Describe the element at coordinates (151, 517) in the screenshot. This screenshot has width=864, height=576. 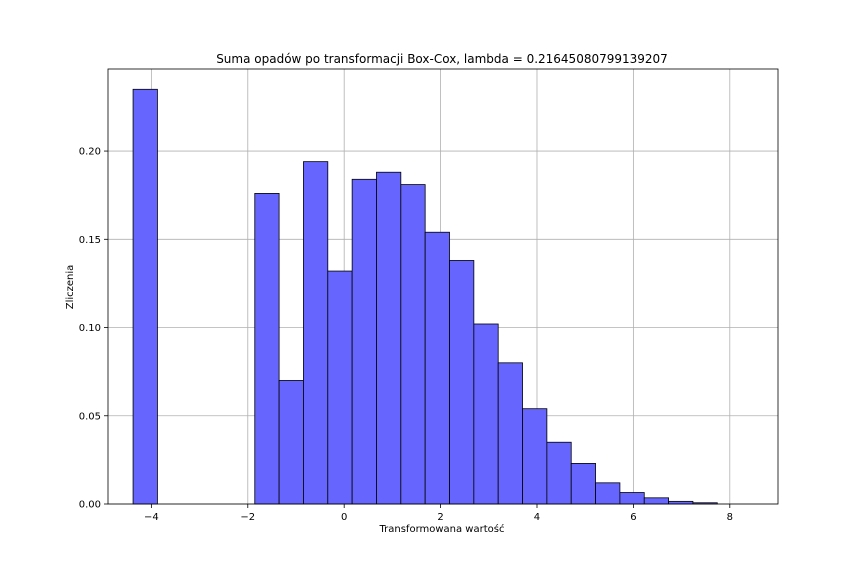
I see `x-tick-label: −4` at that location.